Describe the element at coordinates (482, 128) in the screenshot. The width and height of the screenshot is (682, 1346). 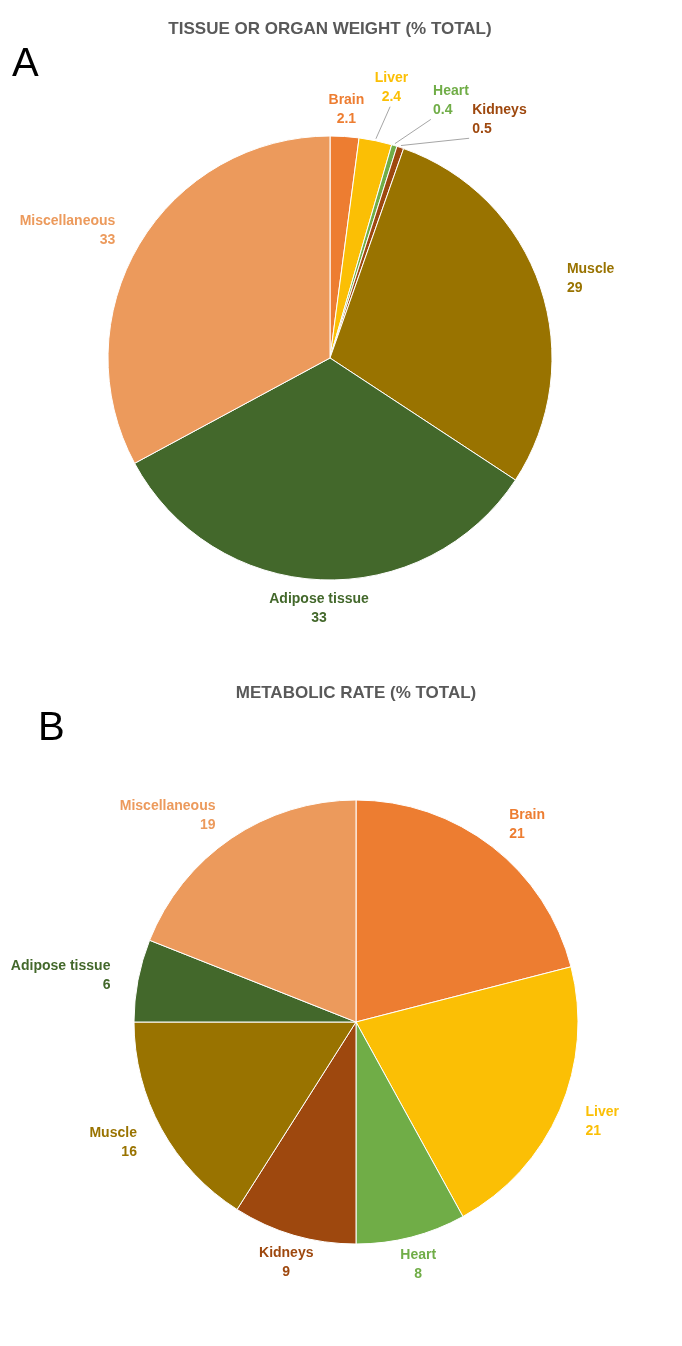
I see `data-label: 0.5` at that location.